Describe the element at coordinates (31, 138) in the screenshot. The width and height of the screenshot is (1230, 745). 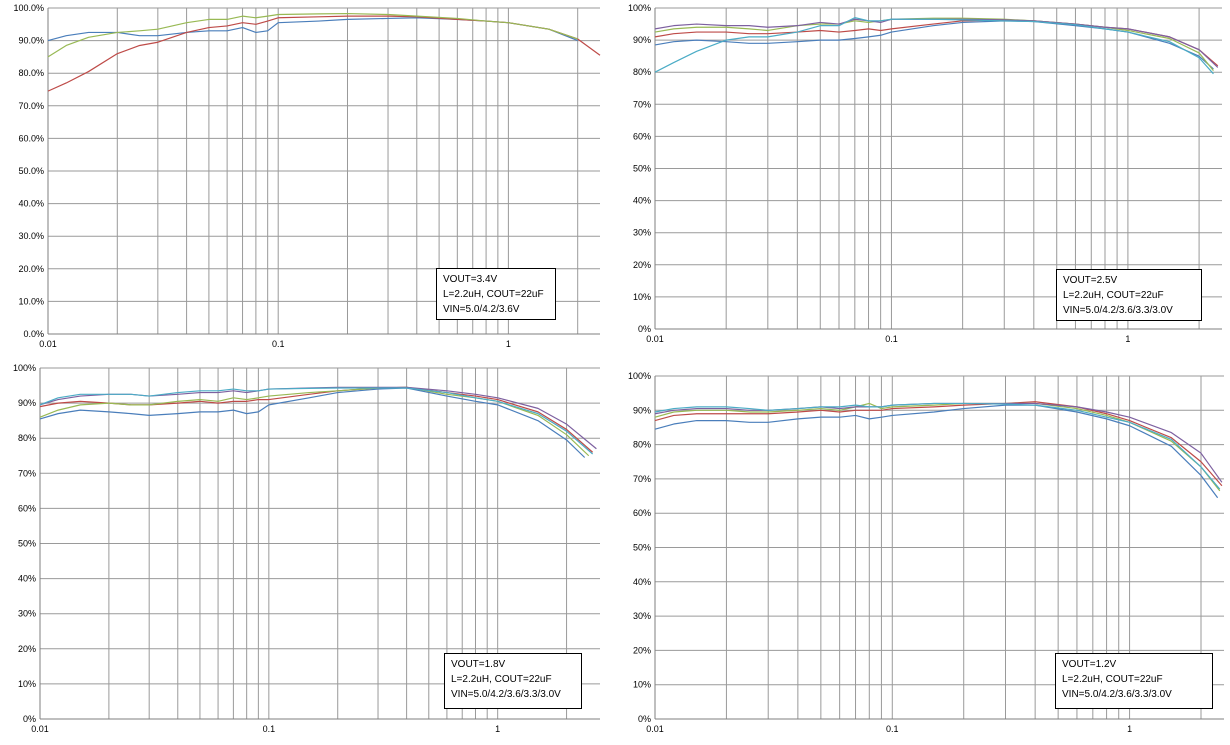
I see `y-tick-label: 60.0%` at that location.